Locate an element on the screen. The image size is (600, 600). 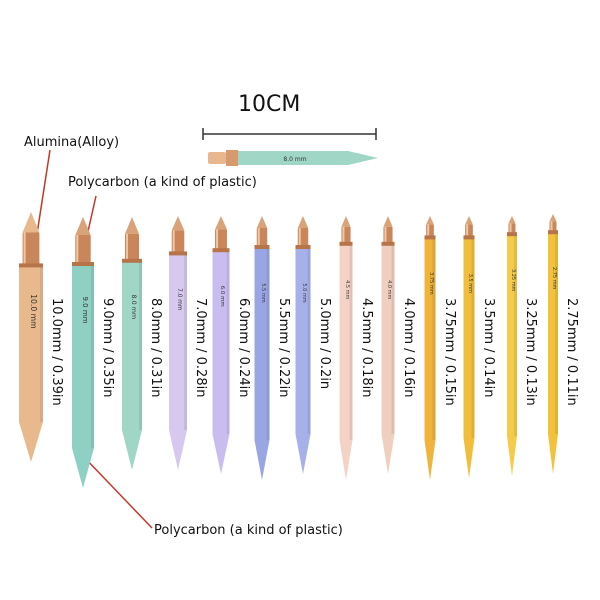
needle-3: 8.0 mm is located at coordinates (132, 343).